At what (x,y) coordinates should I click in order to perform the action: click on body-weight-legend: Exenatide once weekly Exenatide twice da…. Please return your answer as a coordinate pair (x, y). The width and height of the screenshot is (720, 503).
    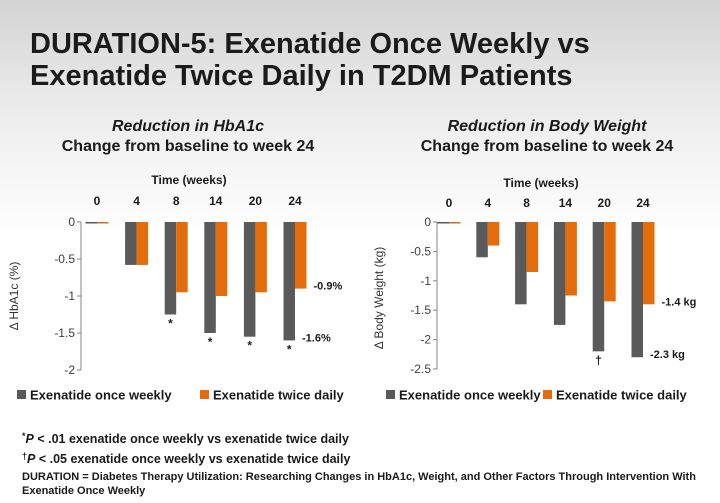
    Looking at the image, I should click on (537, 395).